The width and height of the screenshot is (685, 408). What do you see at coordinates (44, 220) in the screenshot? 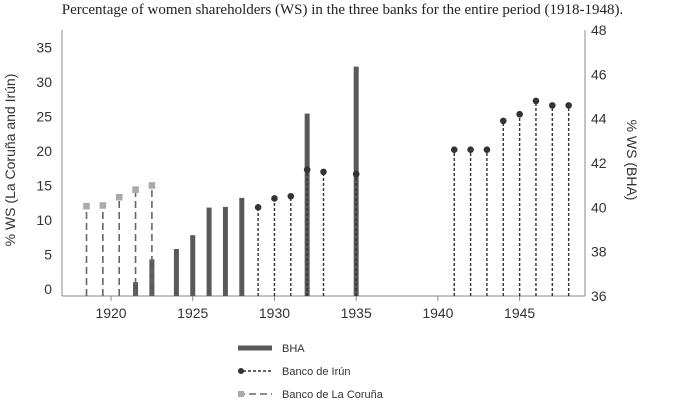
I see `y-left-tick-label: 10` at bounding box center [44, 220].